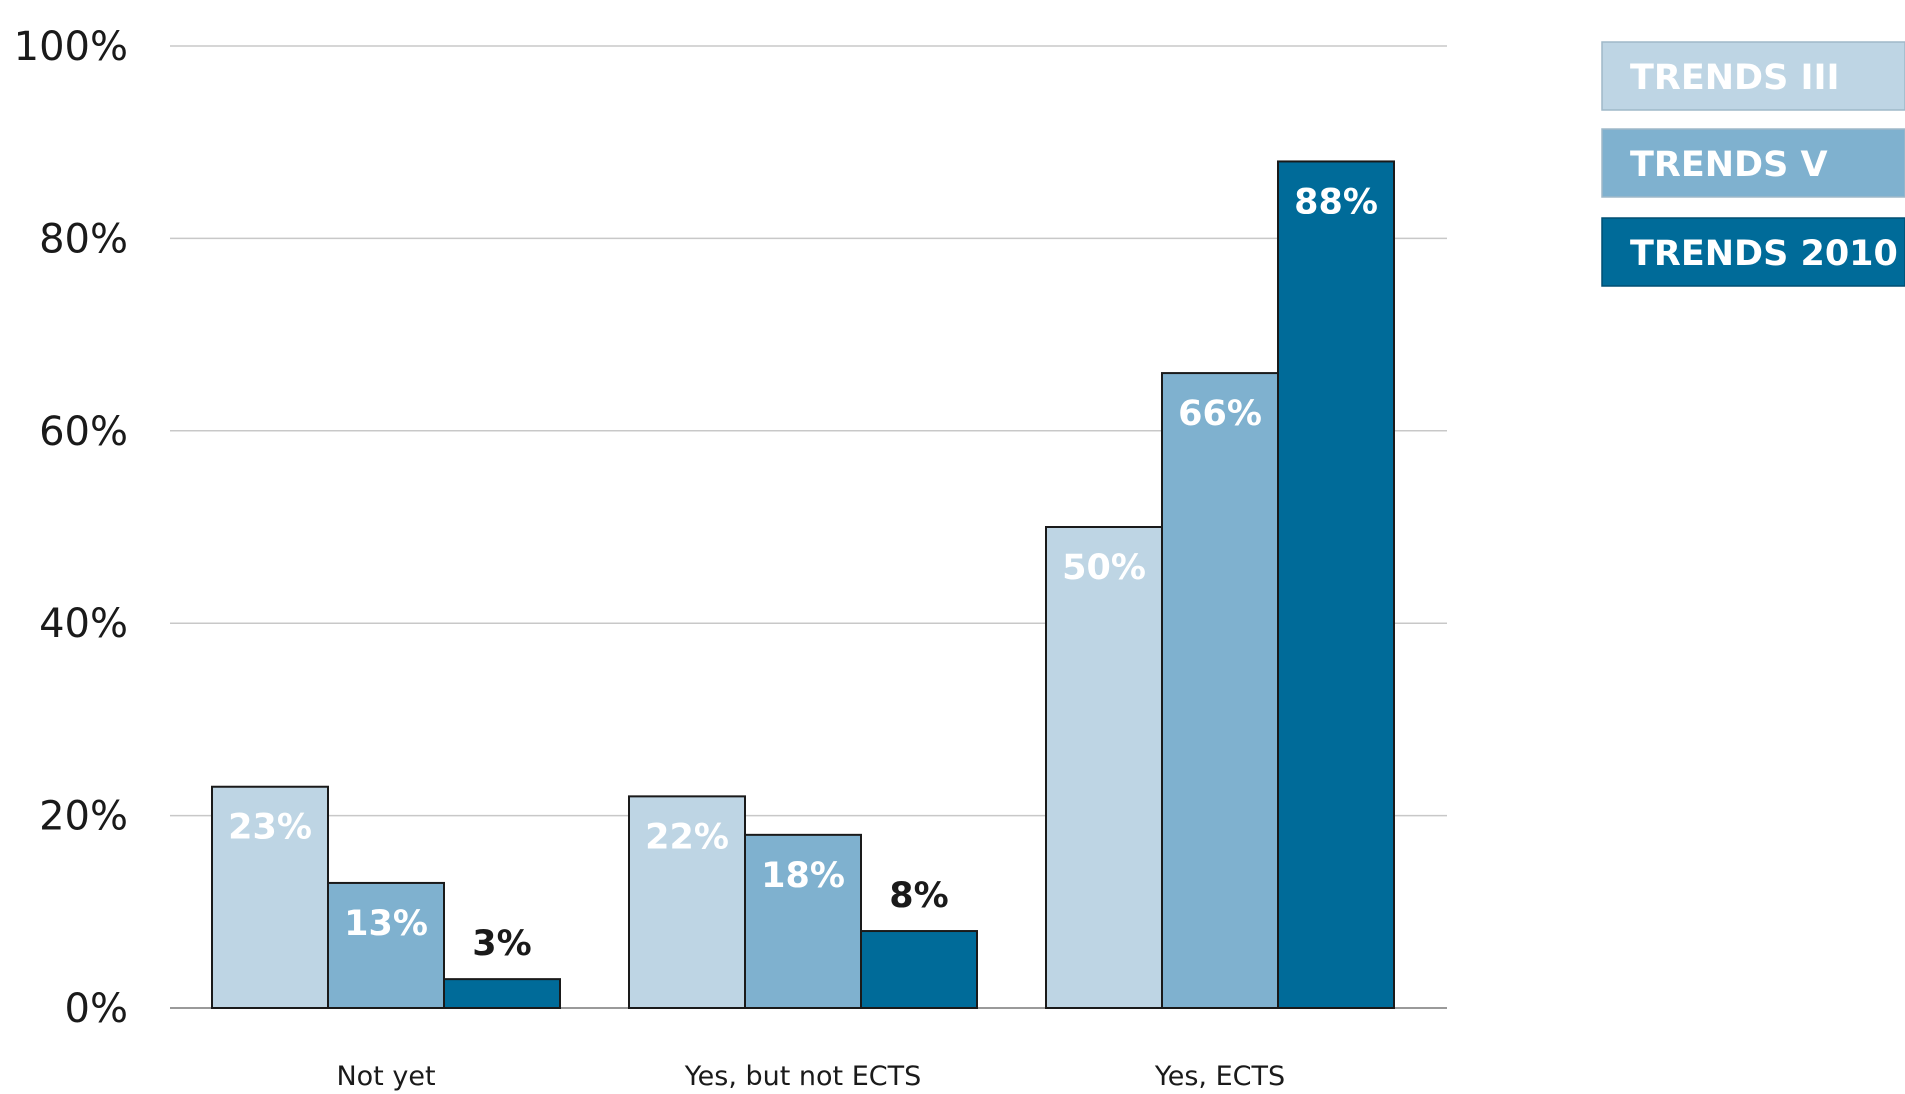  I want to click on bar-value-label: 23%, so click(270, 828).